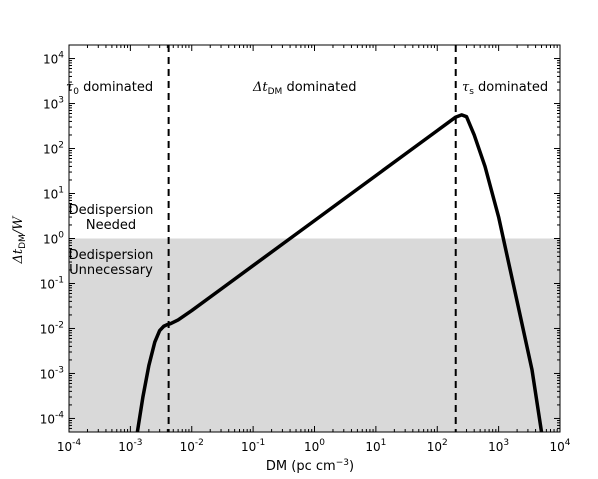 This screenshot has width=598, height=479. I want to click on y-tick-label: 10⁰, so click(53, 239).